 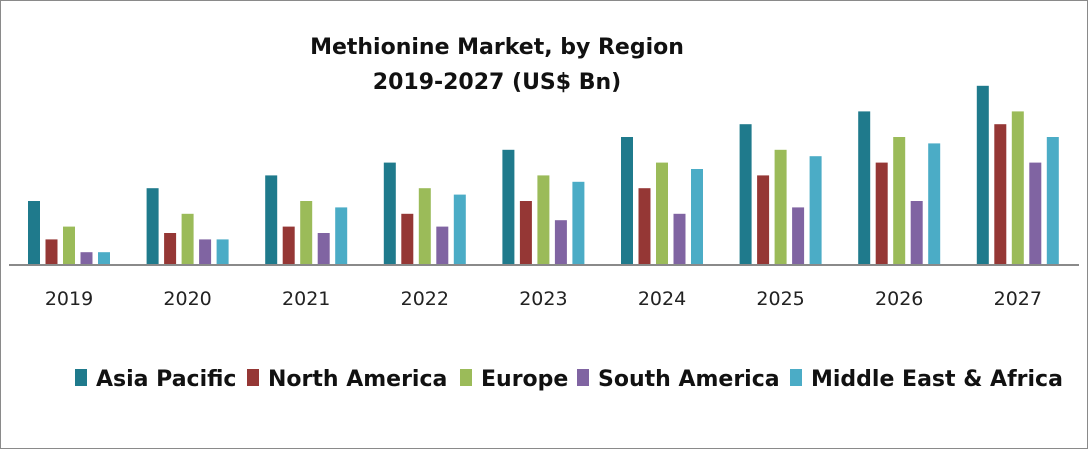 What do you see at coordinates (69, 245) in the screenshot?
I see `bar-europe-2019` at bounding box center [69, 245].